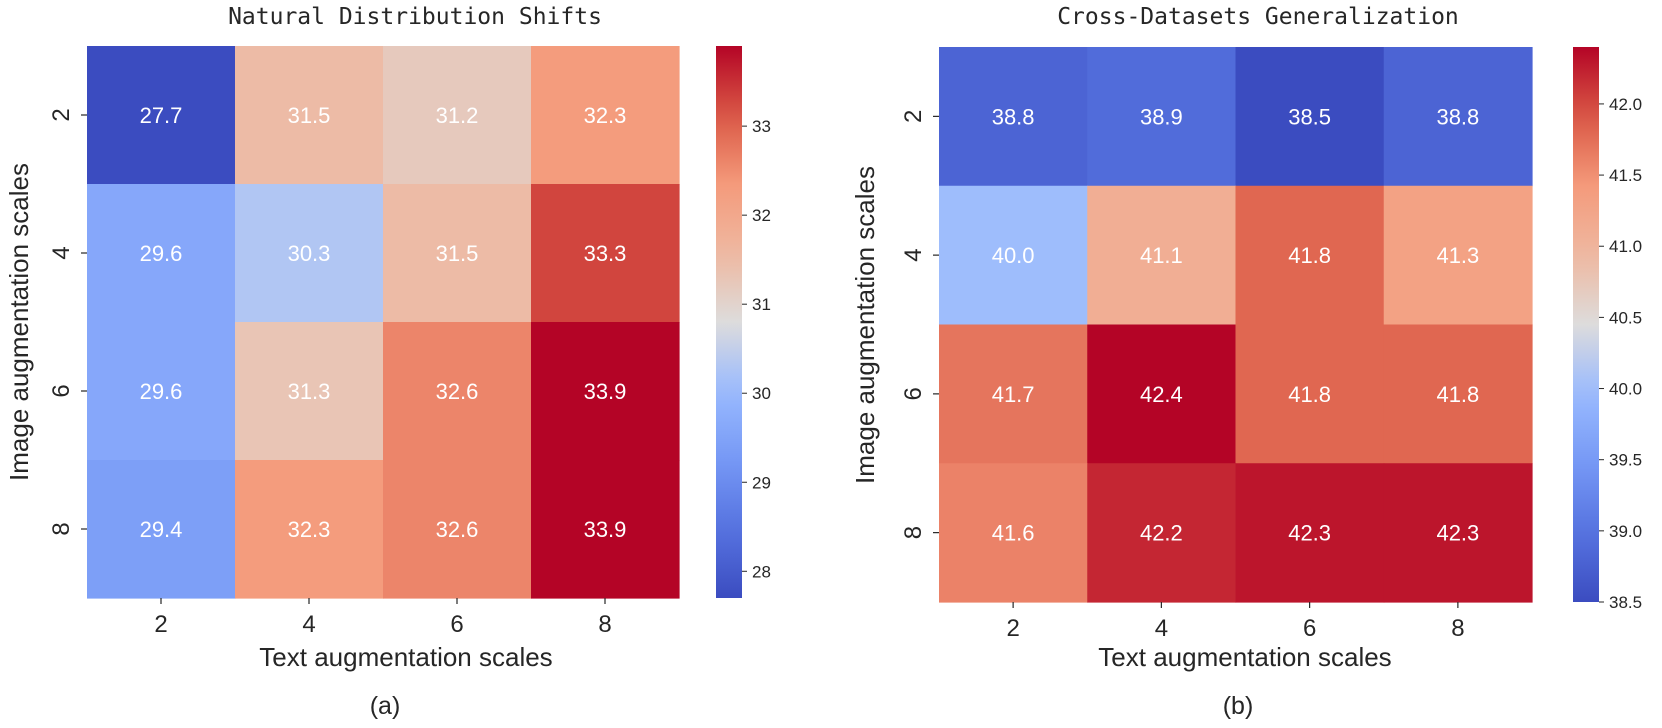 Image resolution: width=1662 pixels, height=728 pixels. What do you see at coordinates (761, 304) in the screenshot?
I see `colorbar-tick-label: 31` at bounding box center [761, 304].